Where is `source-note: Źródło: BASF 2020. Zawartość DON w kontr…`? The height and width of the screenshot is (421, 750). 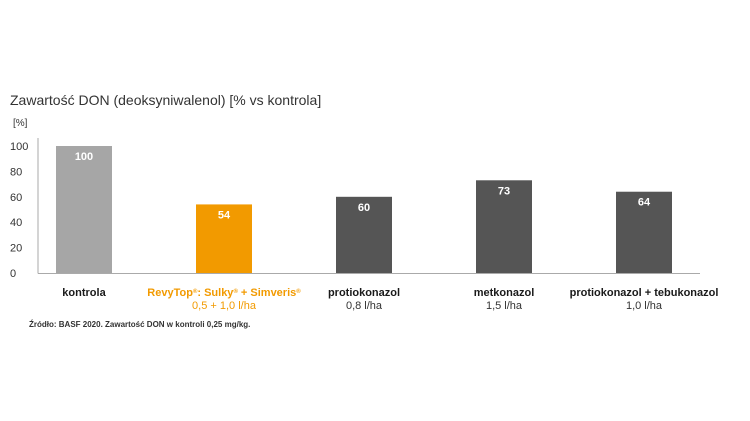 source-note: Źródło: BASF 2020. Zawartość DON w kontr… is located at coordinates (139, 324).